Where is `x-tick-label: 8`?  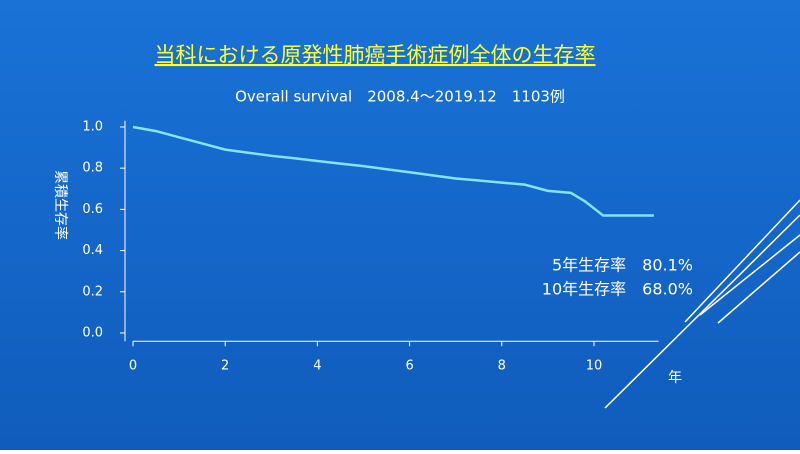
x-tick-label: 8 is located at coordinates (502, 366).